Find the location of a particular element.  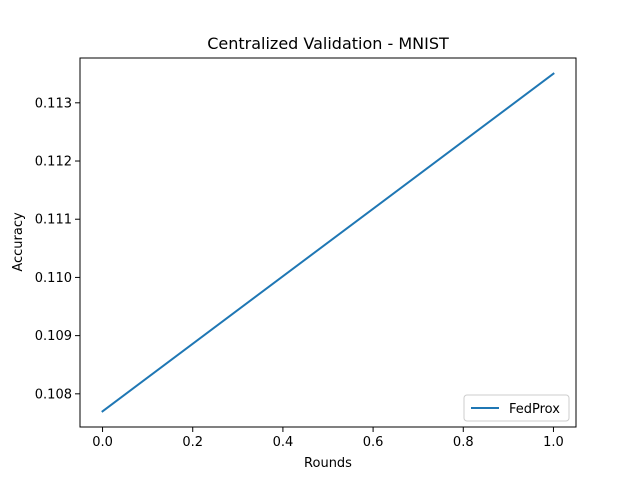

chart-title: Centralized Validation - MNIST is located at coordinates (328, 43).